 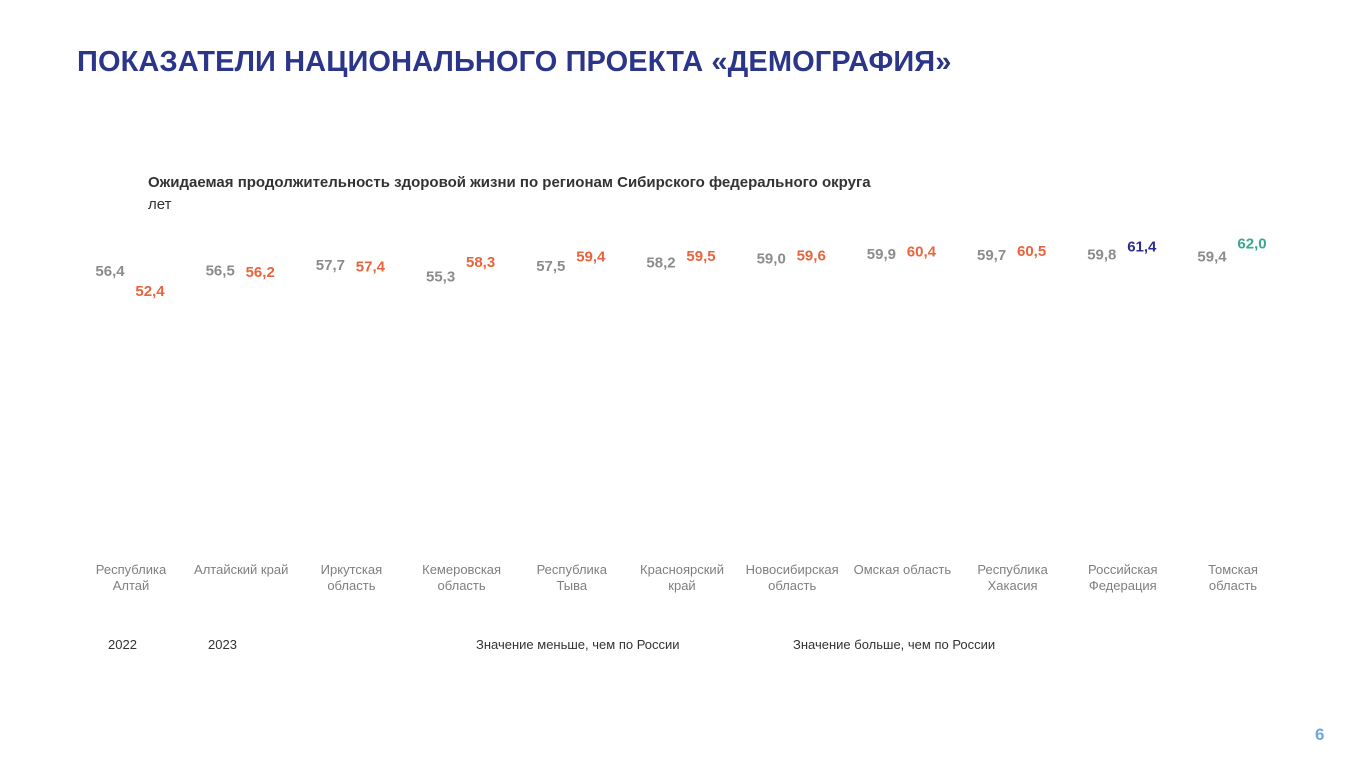 What do you see at coordinates (1142, 246) in the screenshot?
I see `data-label-2023: 61,4` at bounding box center [1142, 246].